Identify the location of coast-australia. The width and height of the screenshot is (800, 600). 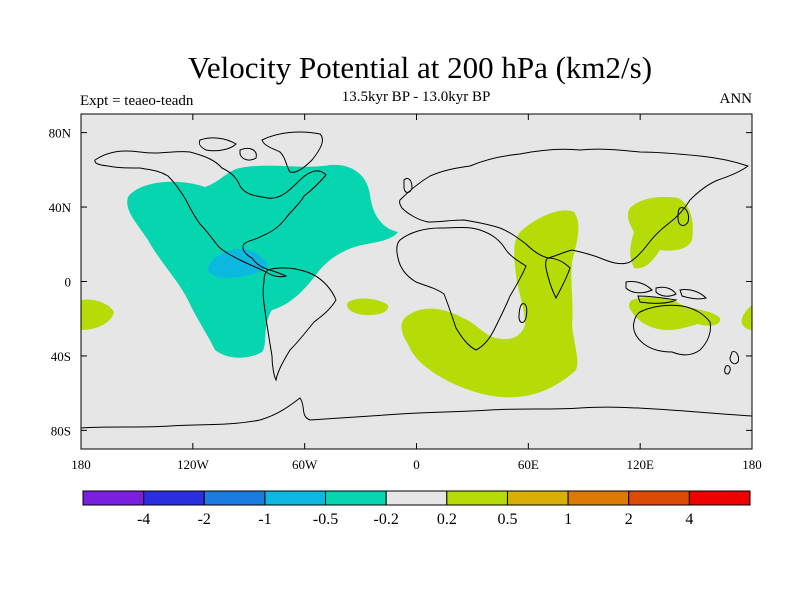
(672, 330).